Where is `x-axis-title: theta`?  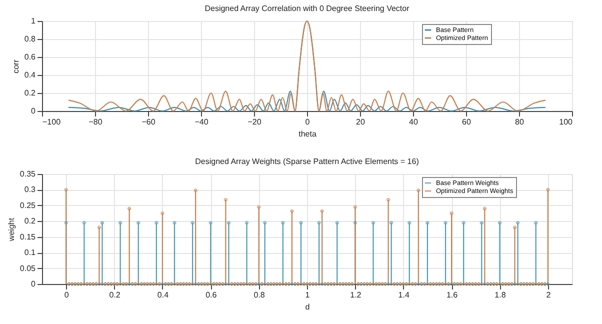
x-axis-title: theta is located at coordinates (307, 134).